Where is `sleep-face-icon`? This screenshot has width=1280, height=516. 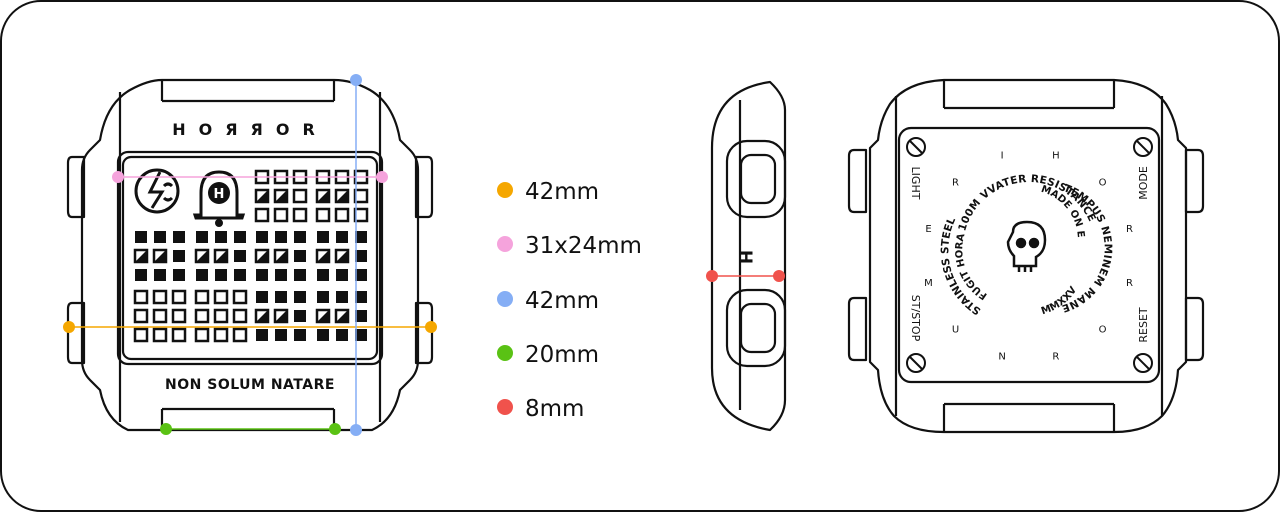
sleep-face-icon is located at coordinates (157, 191).